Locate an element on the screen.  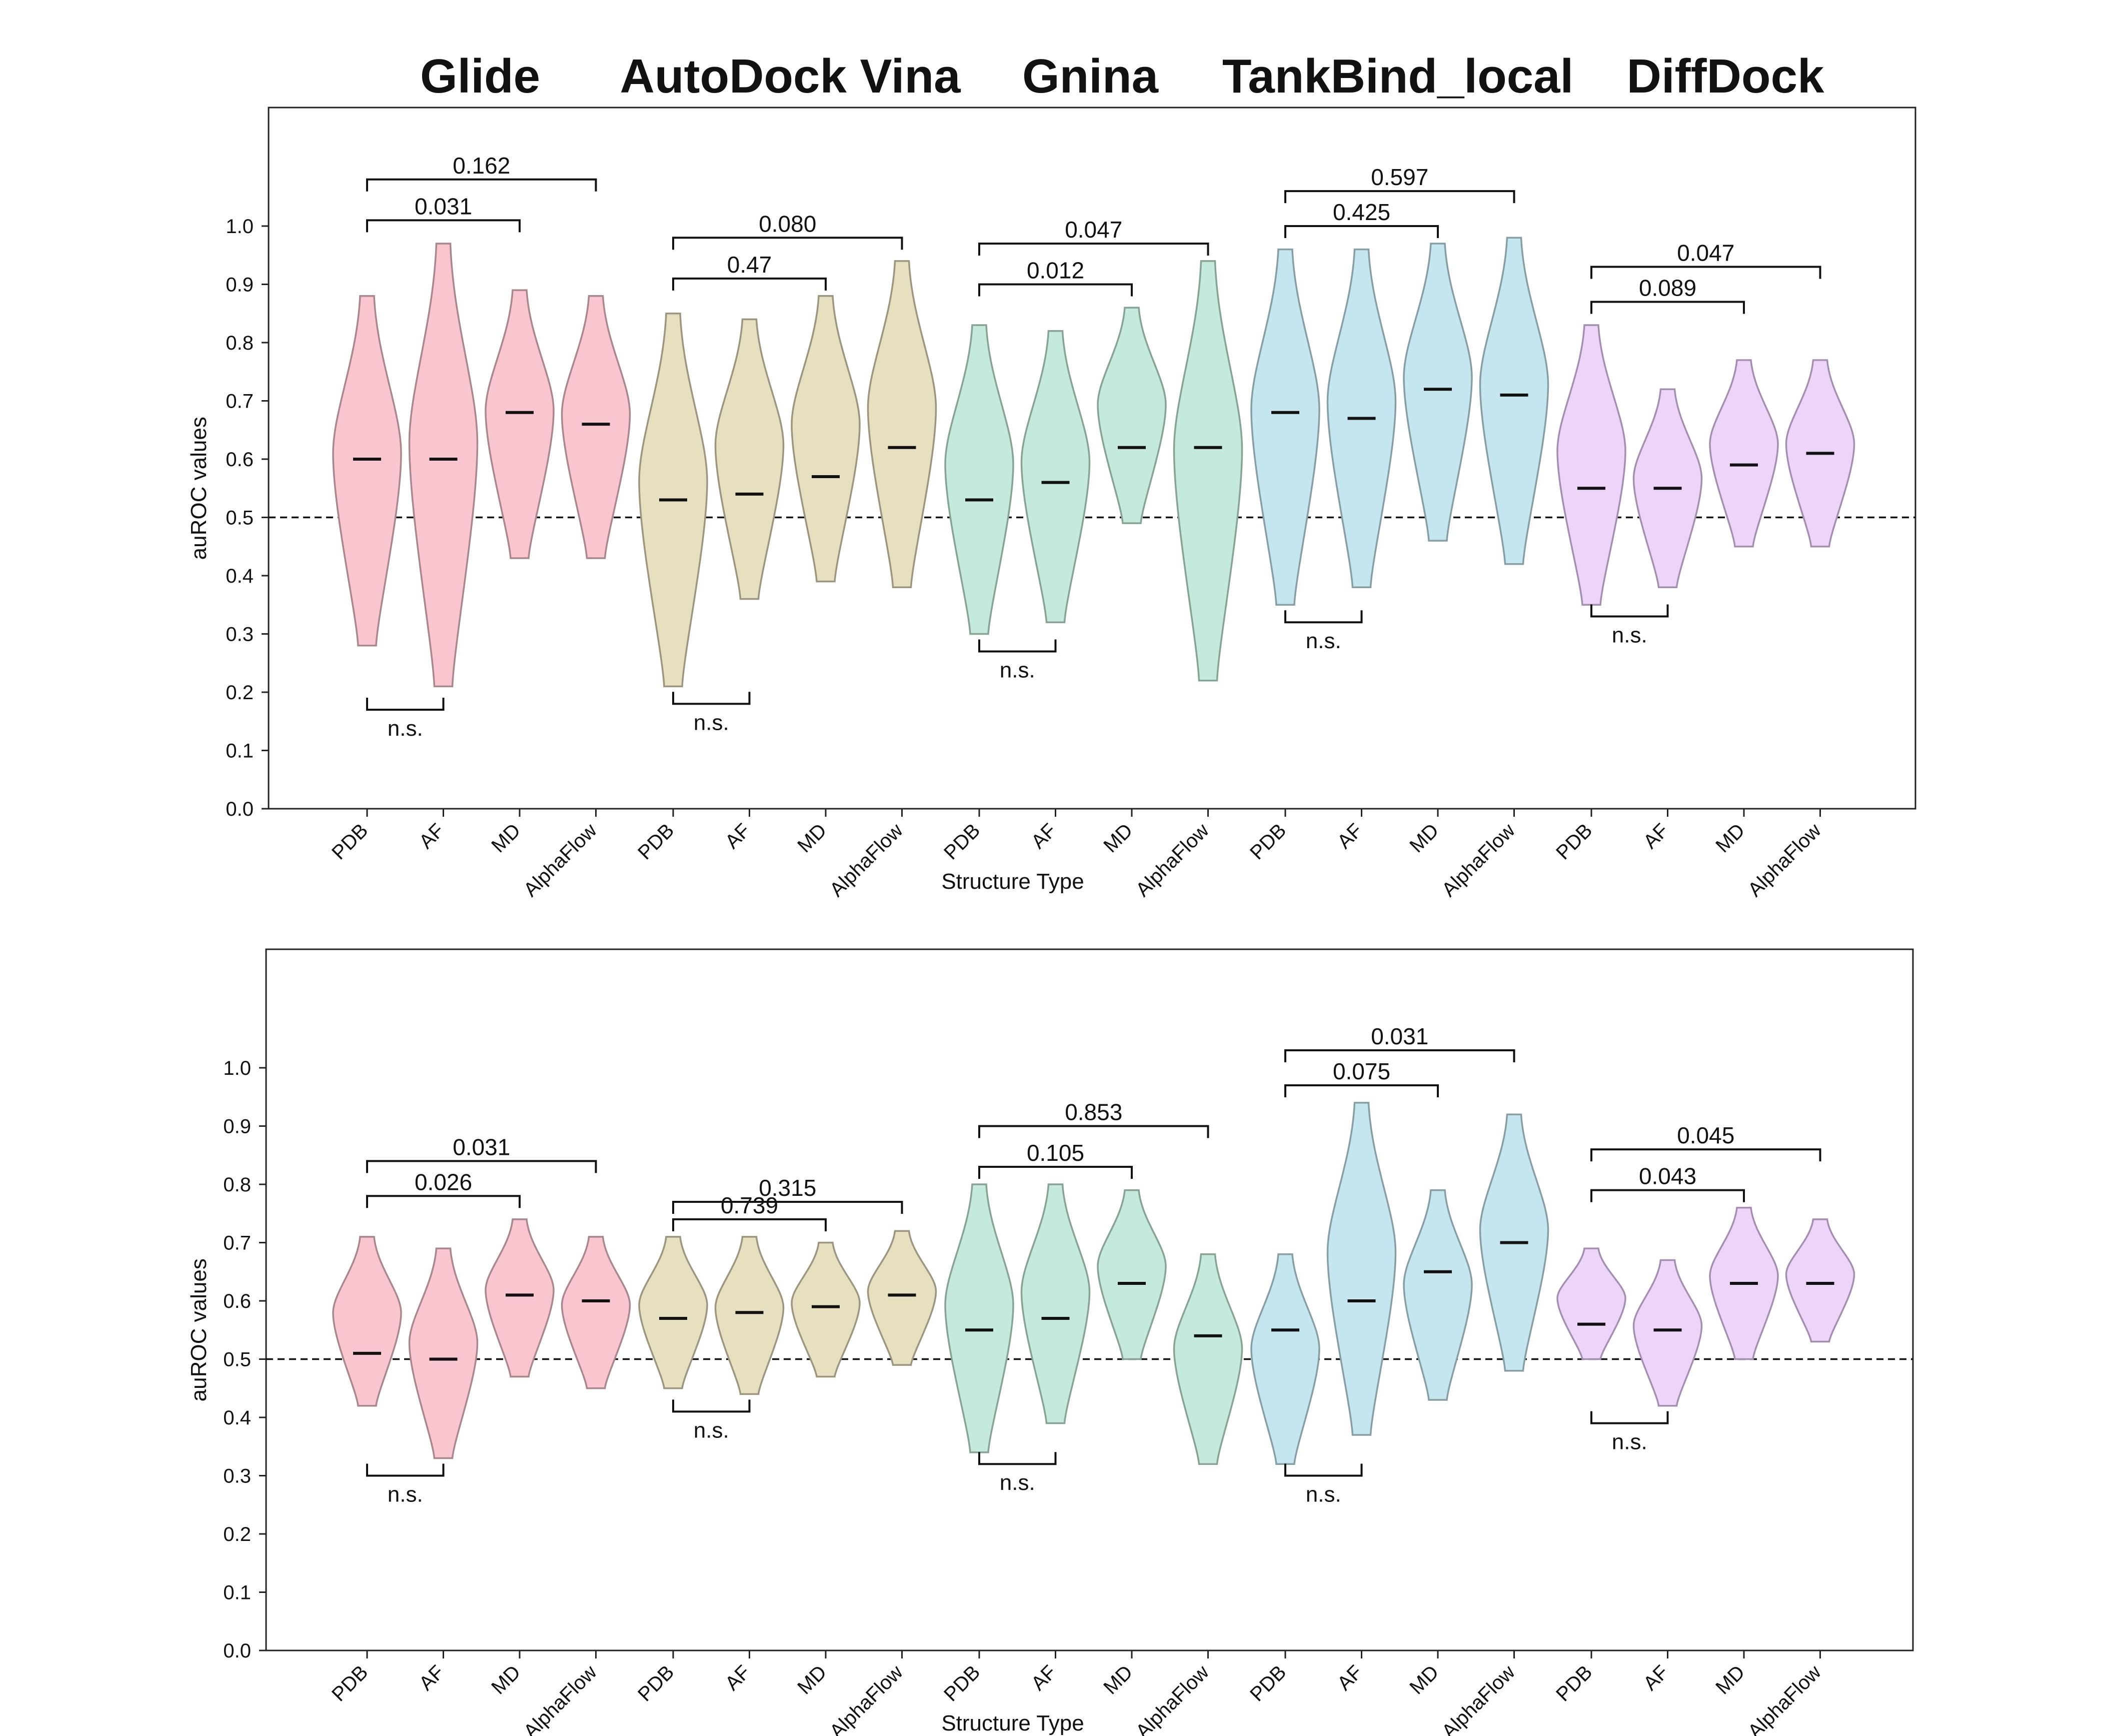
legend-label-4: TankBind_local is located at coordinates (1398, 76).